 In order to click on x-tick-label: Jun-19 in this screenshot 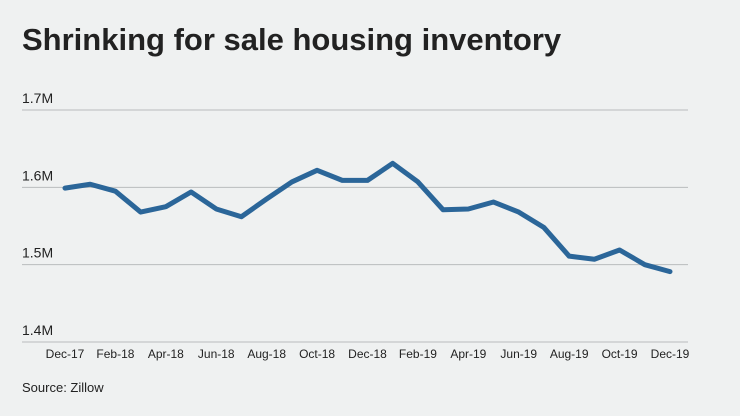, I will do `click(518, 354)`.